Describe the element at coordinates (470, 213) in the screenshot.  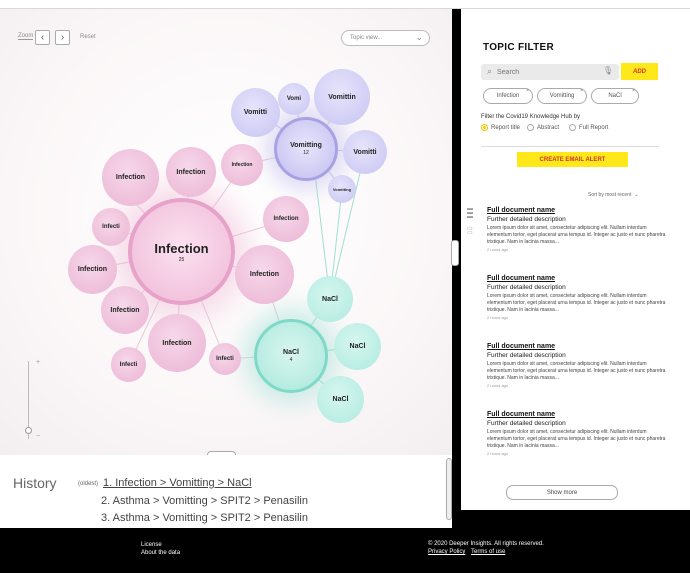
I see `list-view-icon: ▬ ▬ ▬` at that location.